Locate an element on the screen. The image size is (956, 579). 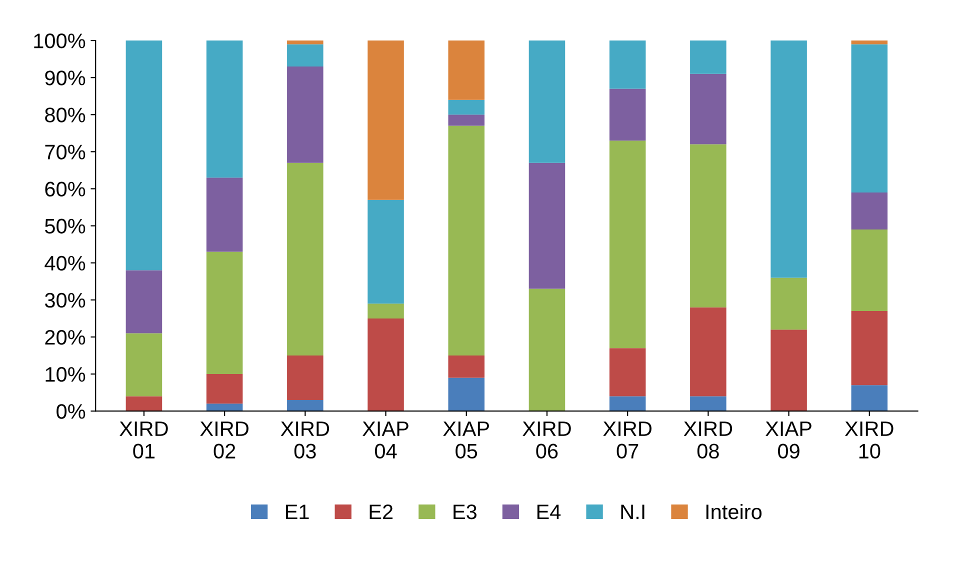
y-tick-label: 20% is located at coordinates (65, 337).